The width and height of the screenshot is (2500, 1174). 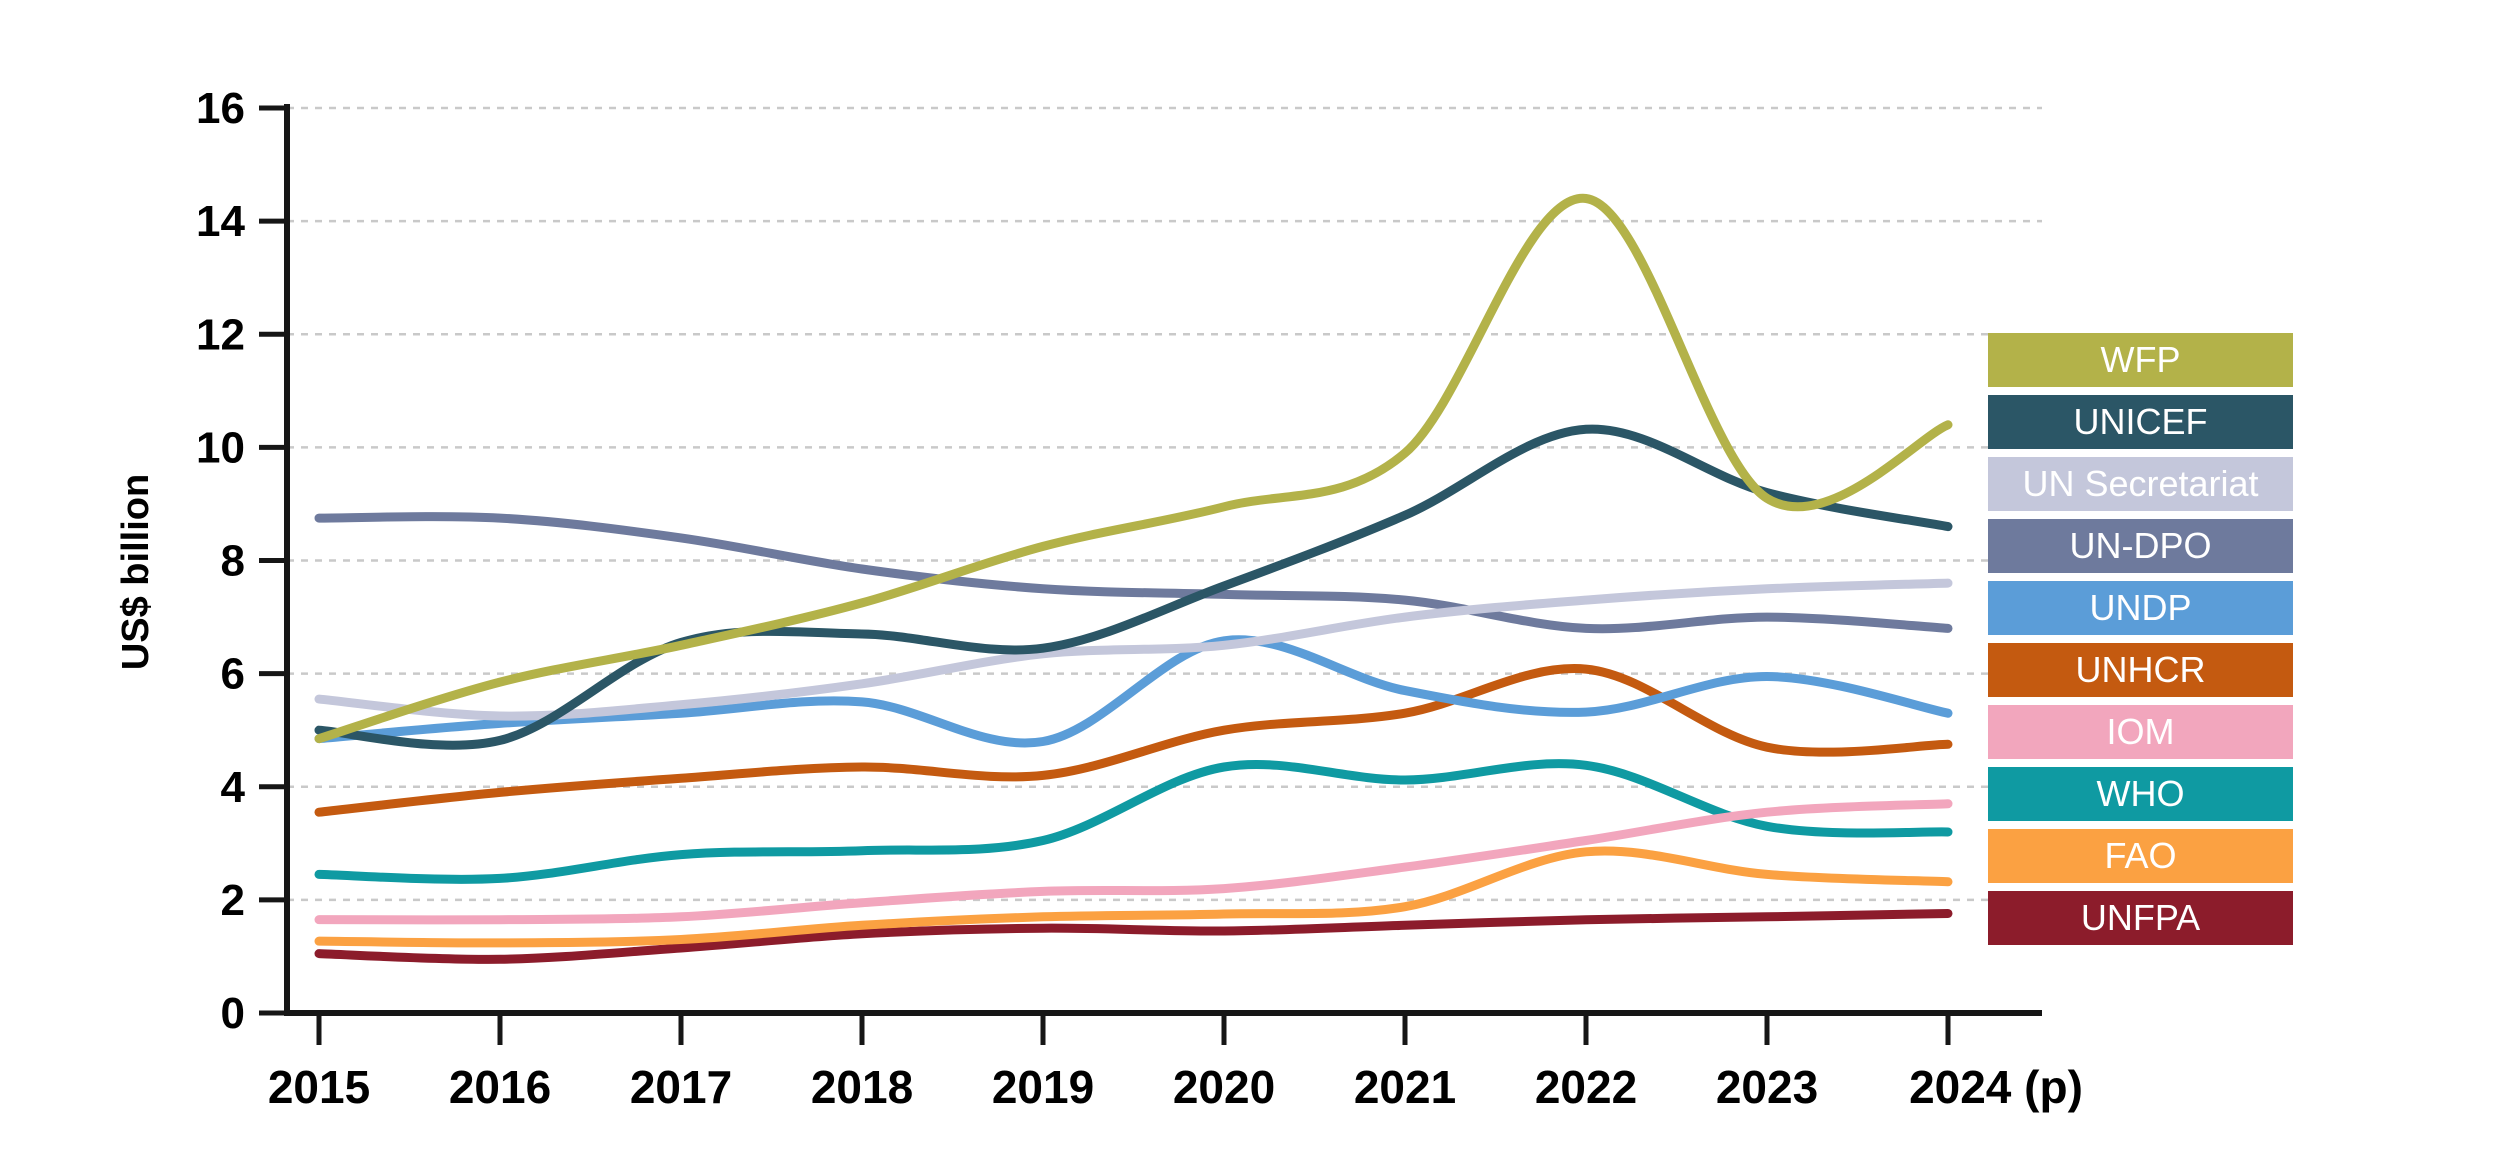 What do you see at coordinates (1133, 821) in the screenshot?
I see `series-line-WHO` at bounding box center [1133, 821].